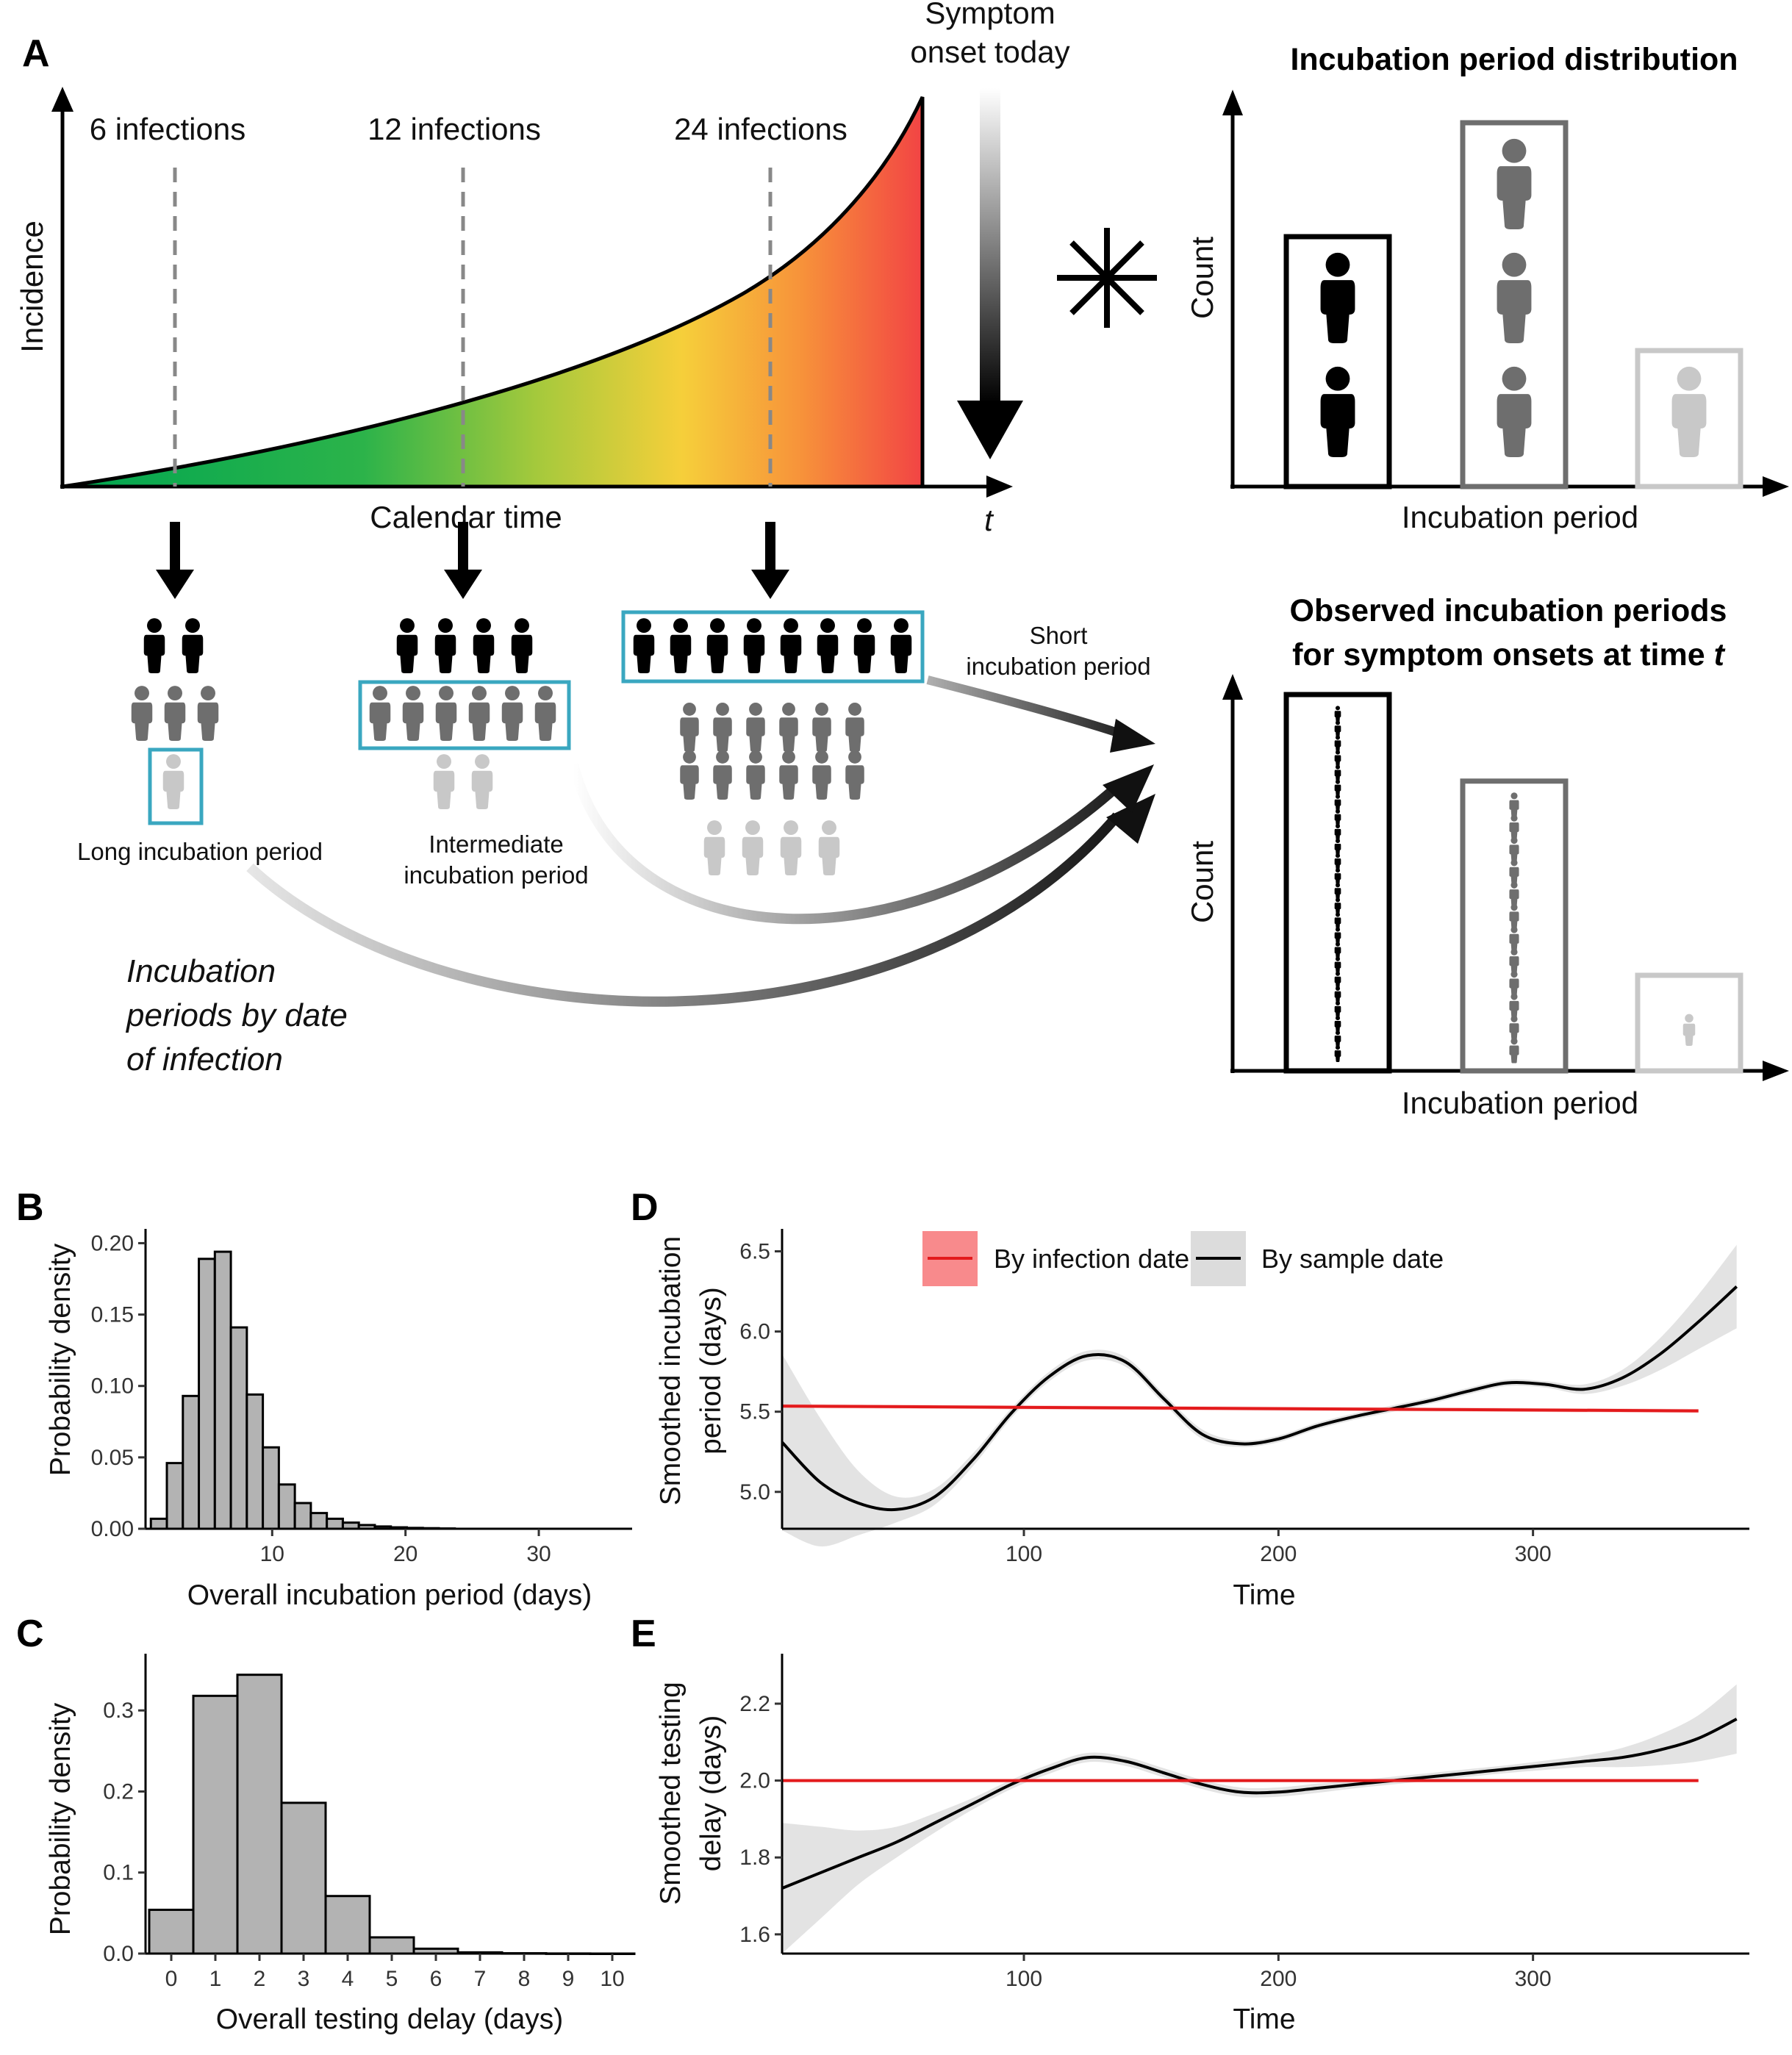 This screenshot has width=1792, height=2055. I want to click on panel-e-x-label: Time, so click(1264, 2019).